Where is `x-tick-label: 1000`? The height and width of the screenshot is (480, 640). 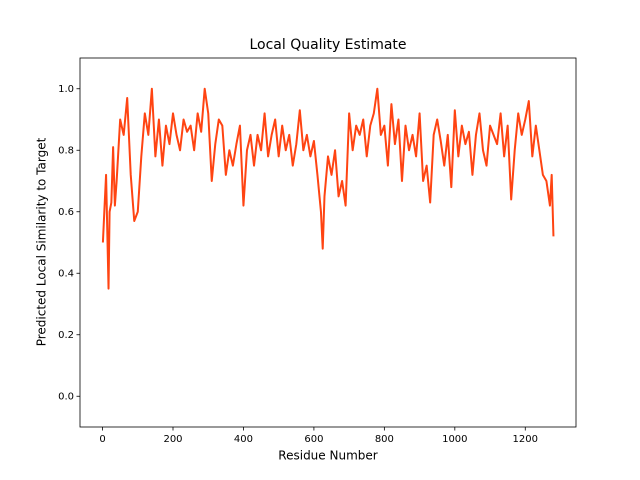 x-tick-label: 1000 is located at coordinates (454, 439).